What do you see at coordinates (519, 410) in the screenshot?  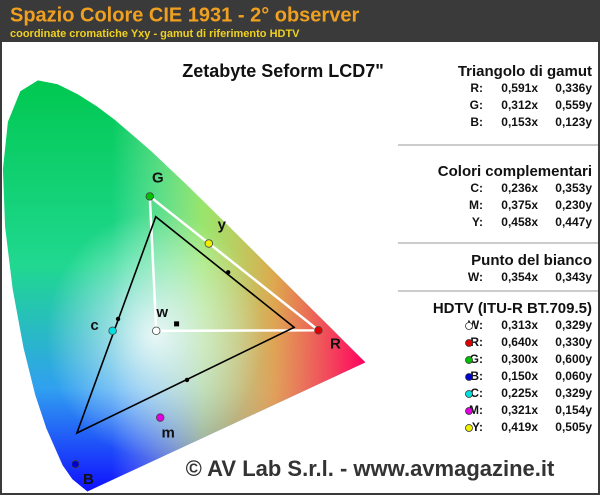 I see `x-value: 0,321x` at bounding box center [519, 410].